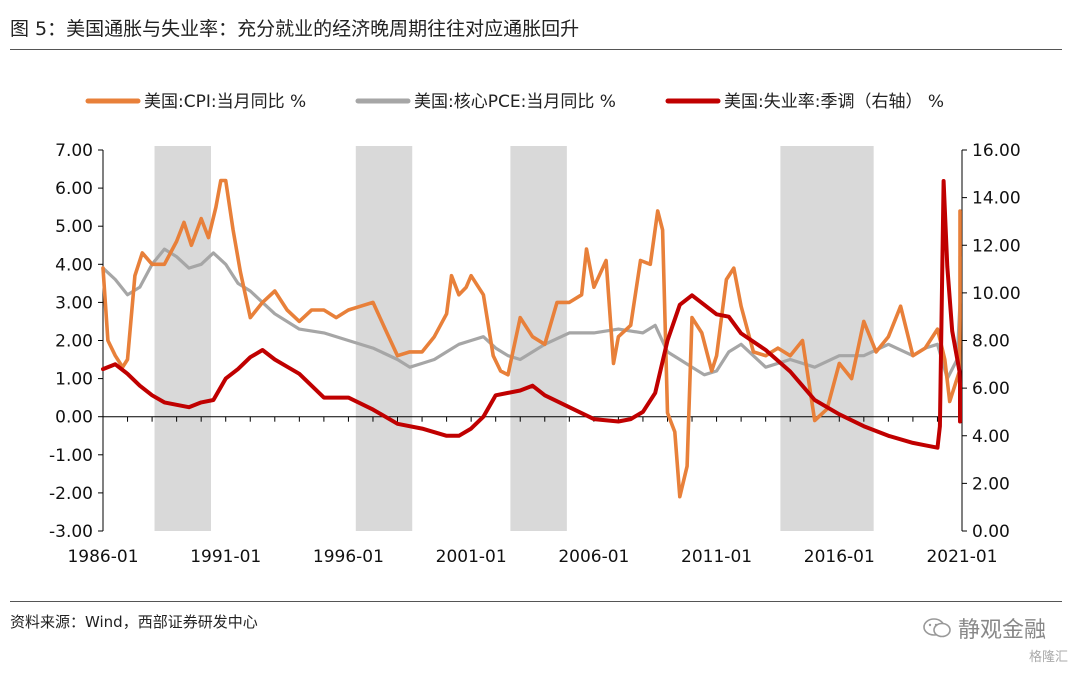  Describe the element at coordinates (74, 189) in the screenshot. I see `y-left-tick-label-1: 6.00` at that location.